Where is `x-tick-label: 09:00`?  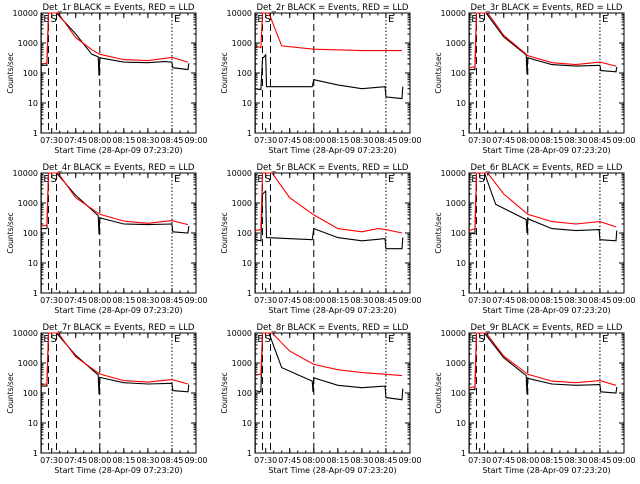 x-tick-label: 09:00 is located at coordinates (195, 140).